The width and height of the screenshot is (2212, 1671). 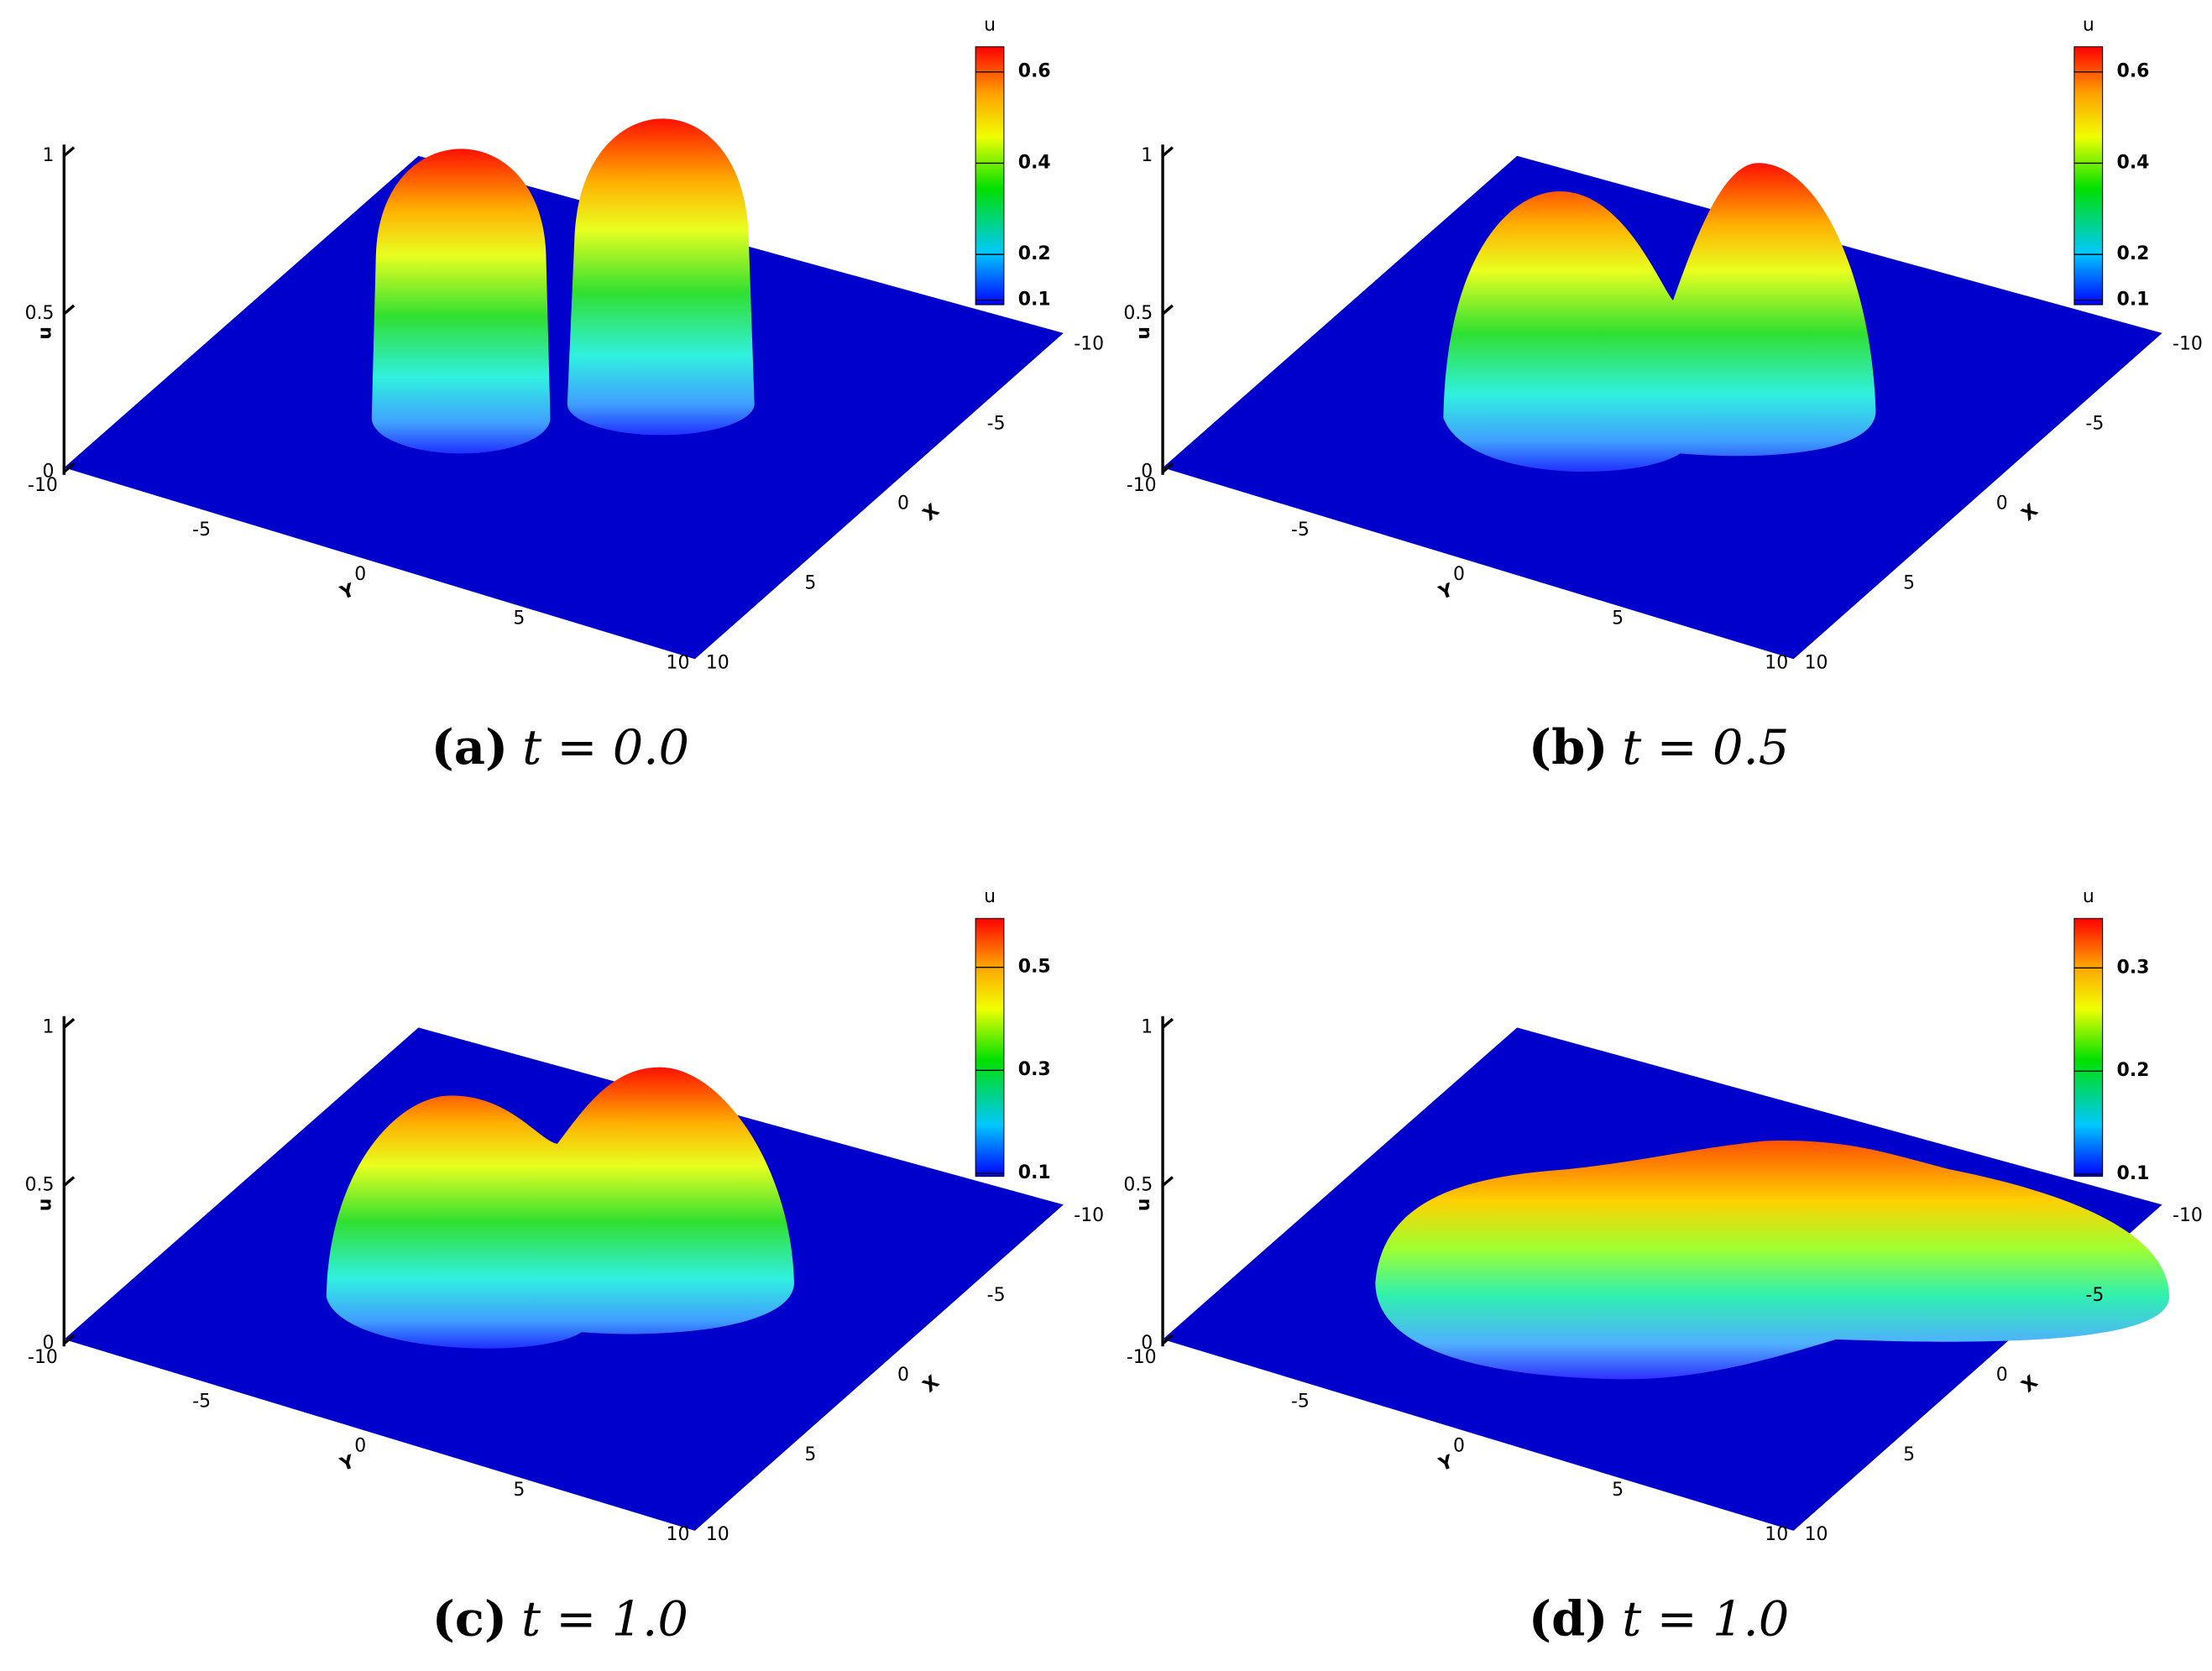 I want to click on caption-label: (b), so click(x=1568, y=746).